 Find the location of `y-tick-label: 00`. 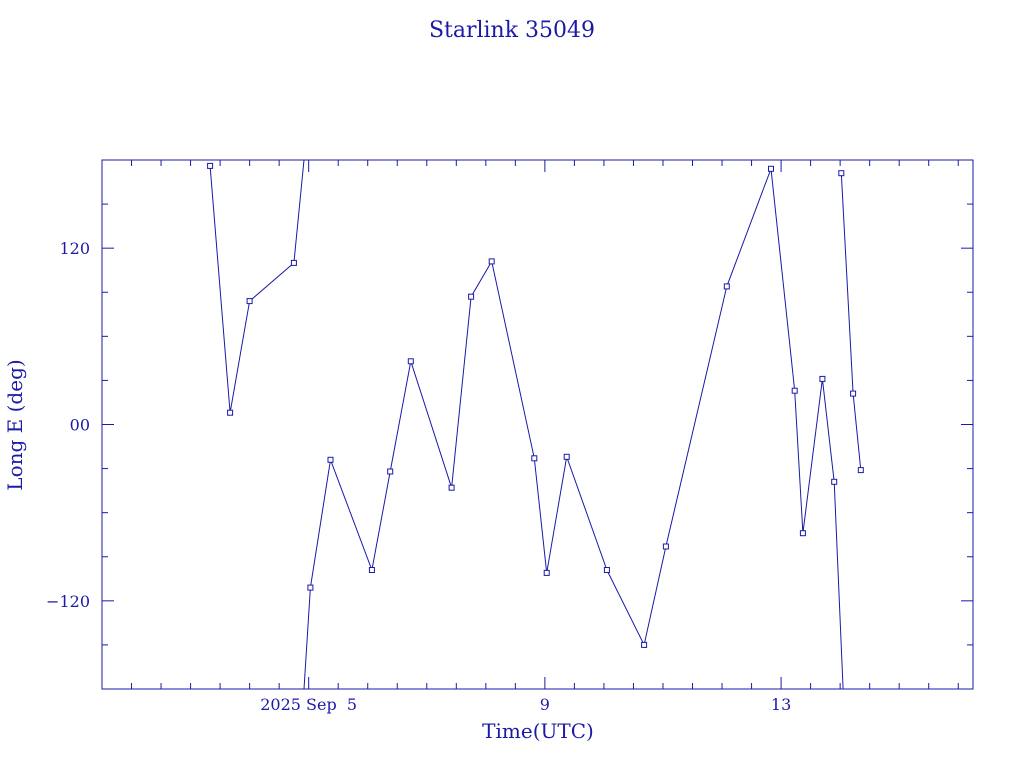

y-tick-label: 00 is located at coordinates (80, 425).